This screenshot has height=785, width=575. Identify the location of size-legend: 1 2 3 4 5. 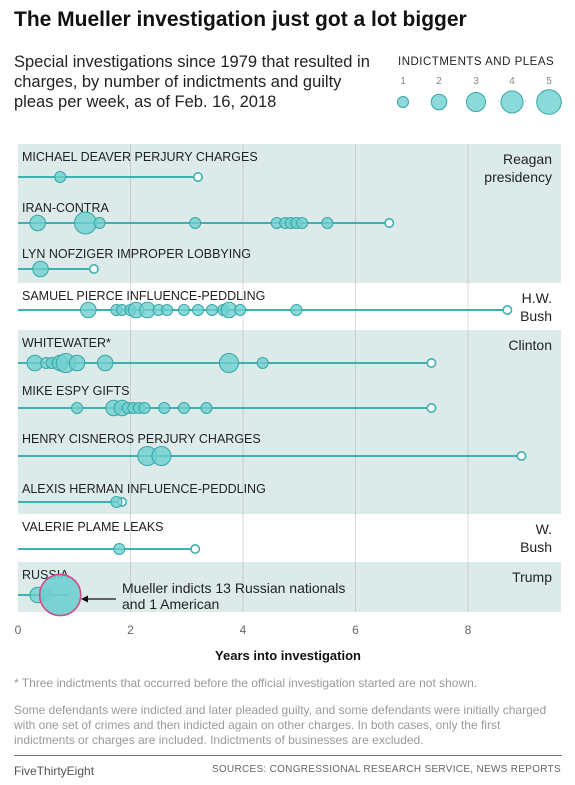
(479, 95).